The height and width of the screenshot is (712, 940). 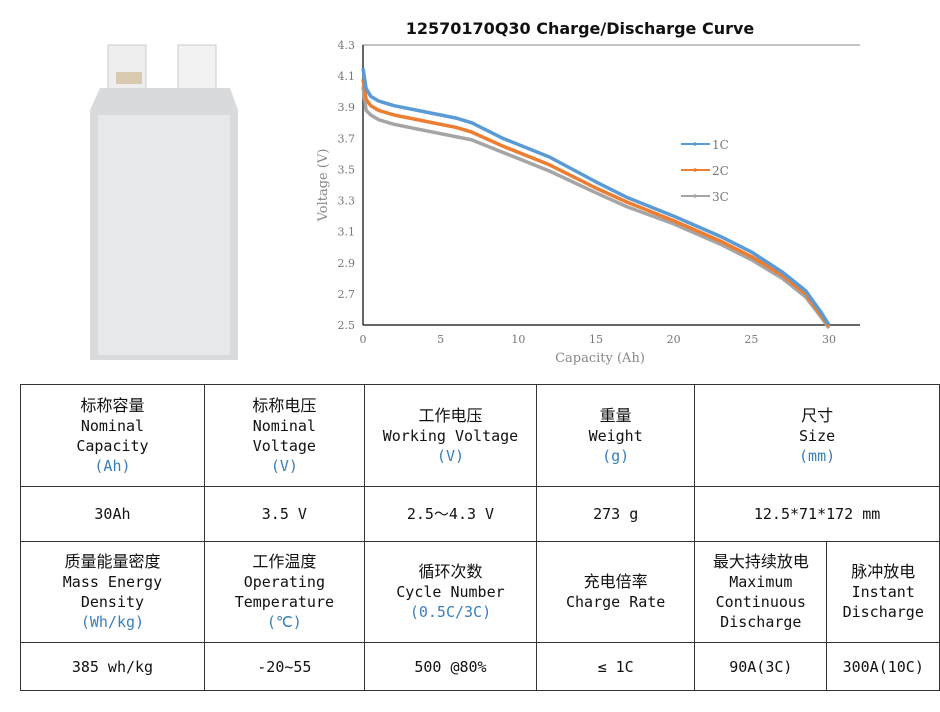 I want to click on header-en: Cycle Number, so click(x=450, y=592).